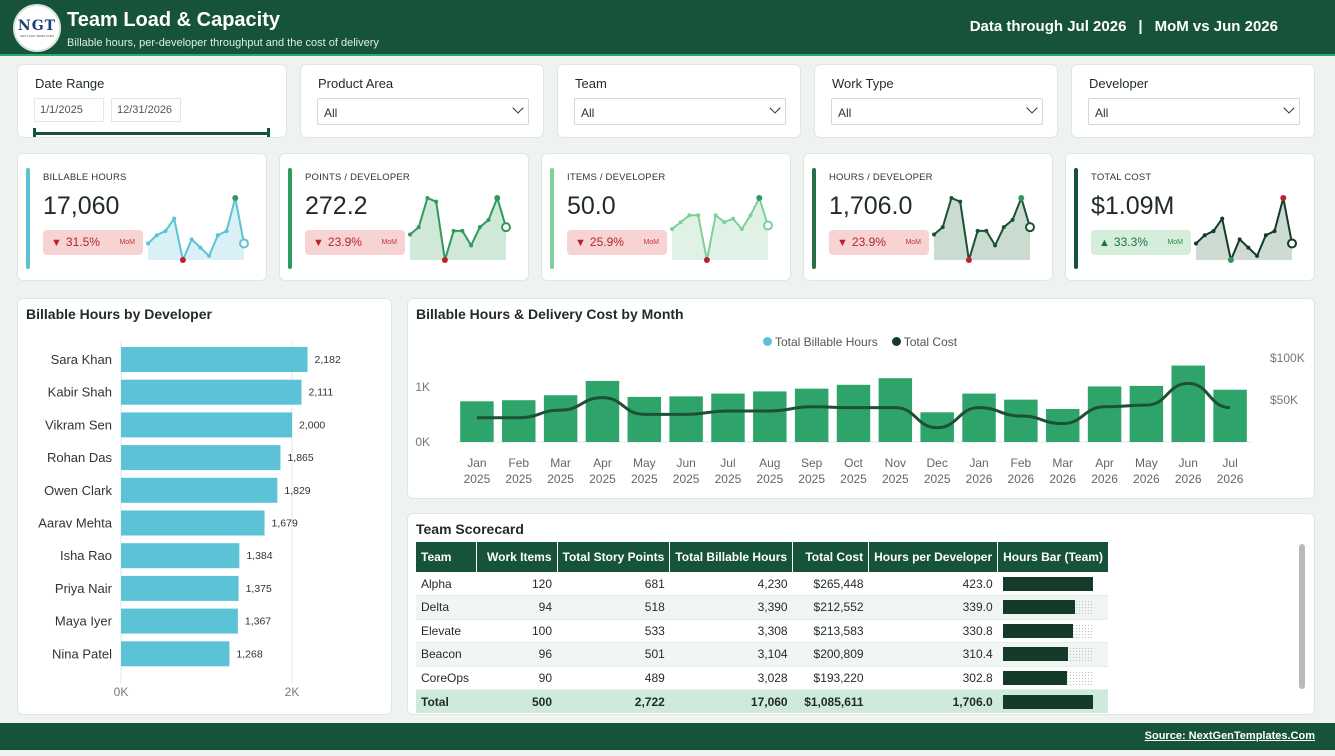 This screenshot has width=1335, height=756. I want to click on date-start-input: 1/1/2025, so click(69, 110).